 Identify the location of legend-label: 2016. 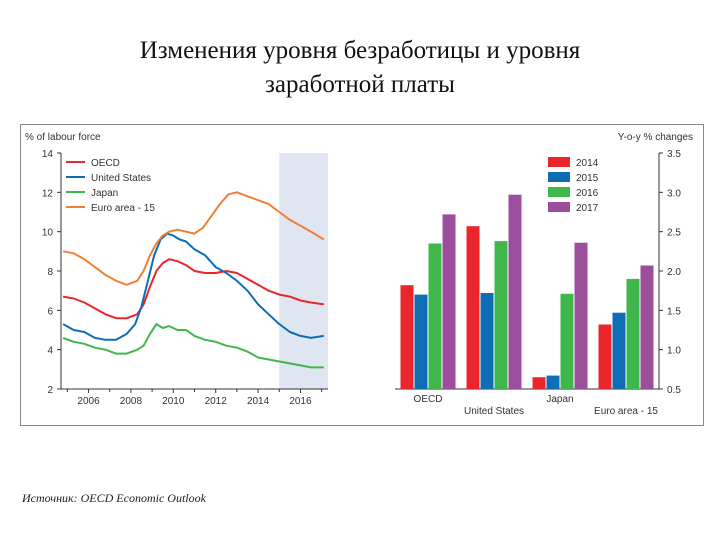
(587, 193).